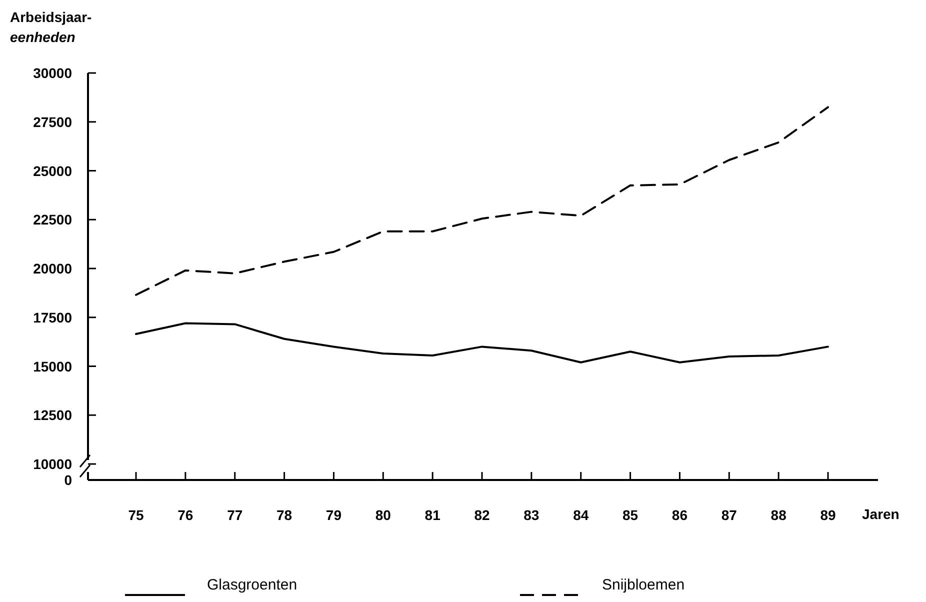 This screenshot has height=602, width=926. I want to click on x-tick-label: 81, so click(432, 515).